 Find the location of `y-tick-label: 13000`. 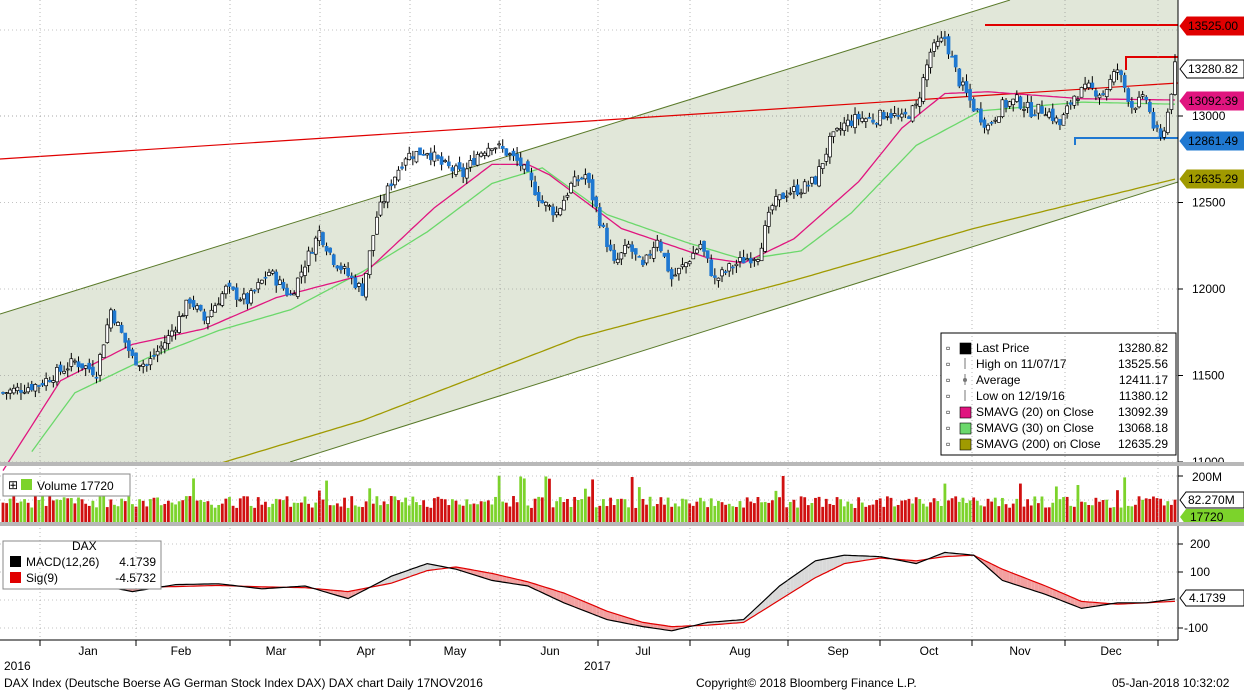

y-tick-label: 13000 is located at coordinates (1209, 116).